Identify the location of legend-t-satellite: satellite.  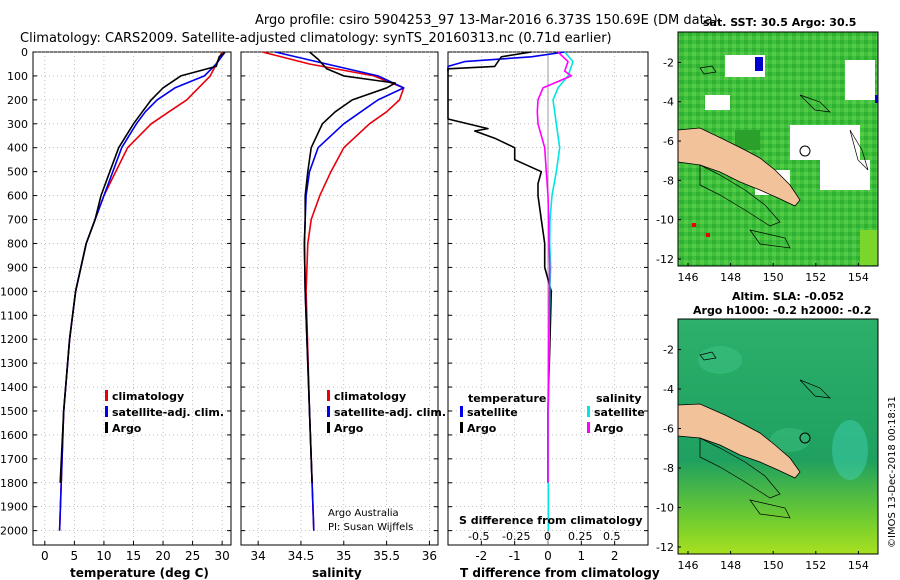
(492, 412).